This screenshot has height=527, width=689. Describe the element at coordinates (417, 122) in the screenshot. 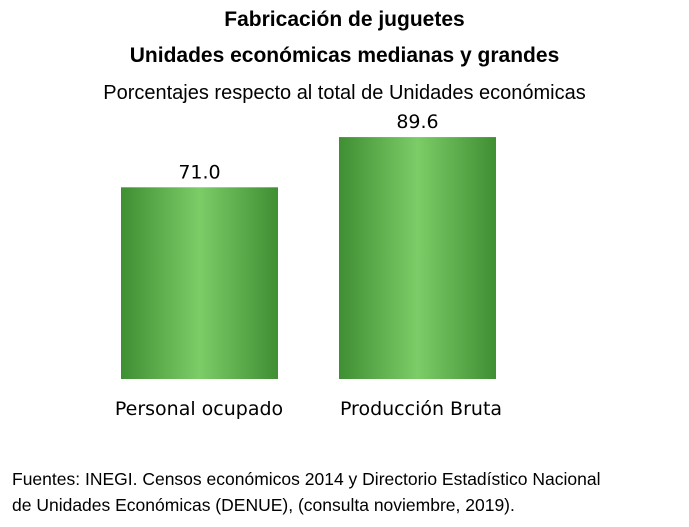

I see `bar-value-label-2: 89.6` at that location.